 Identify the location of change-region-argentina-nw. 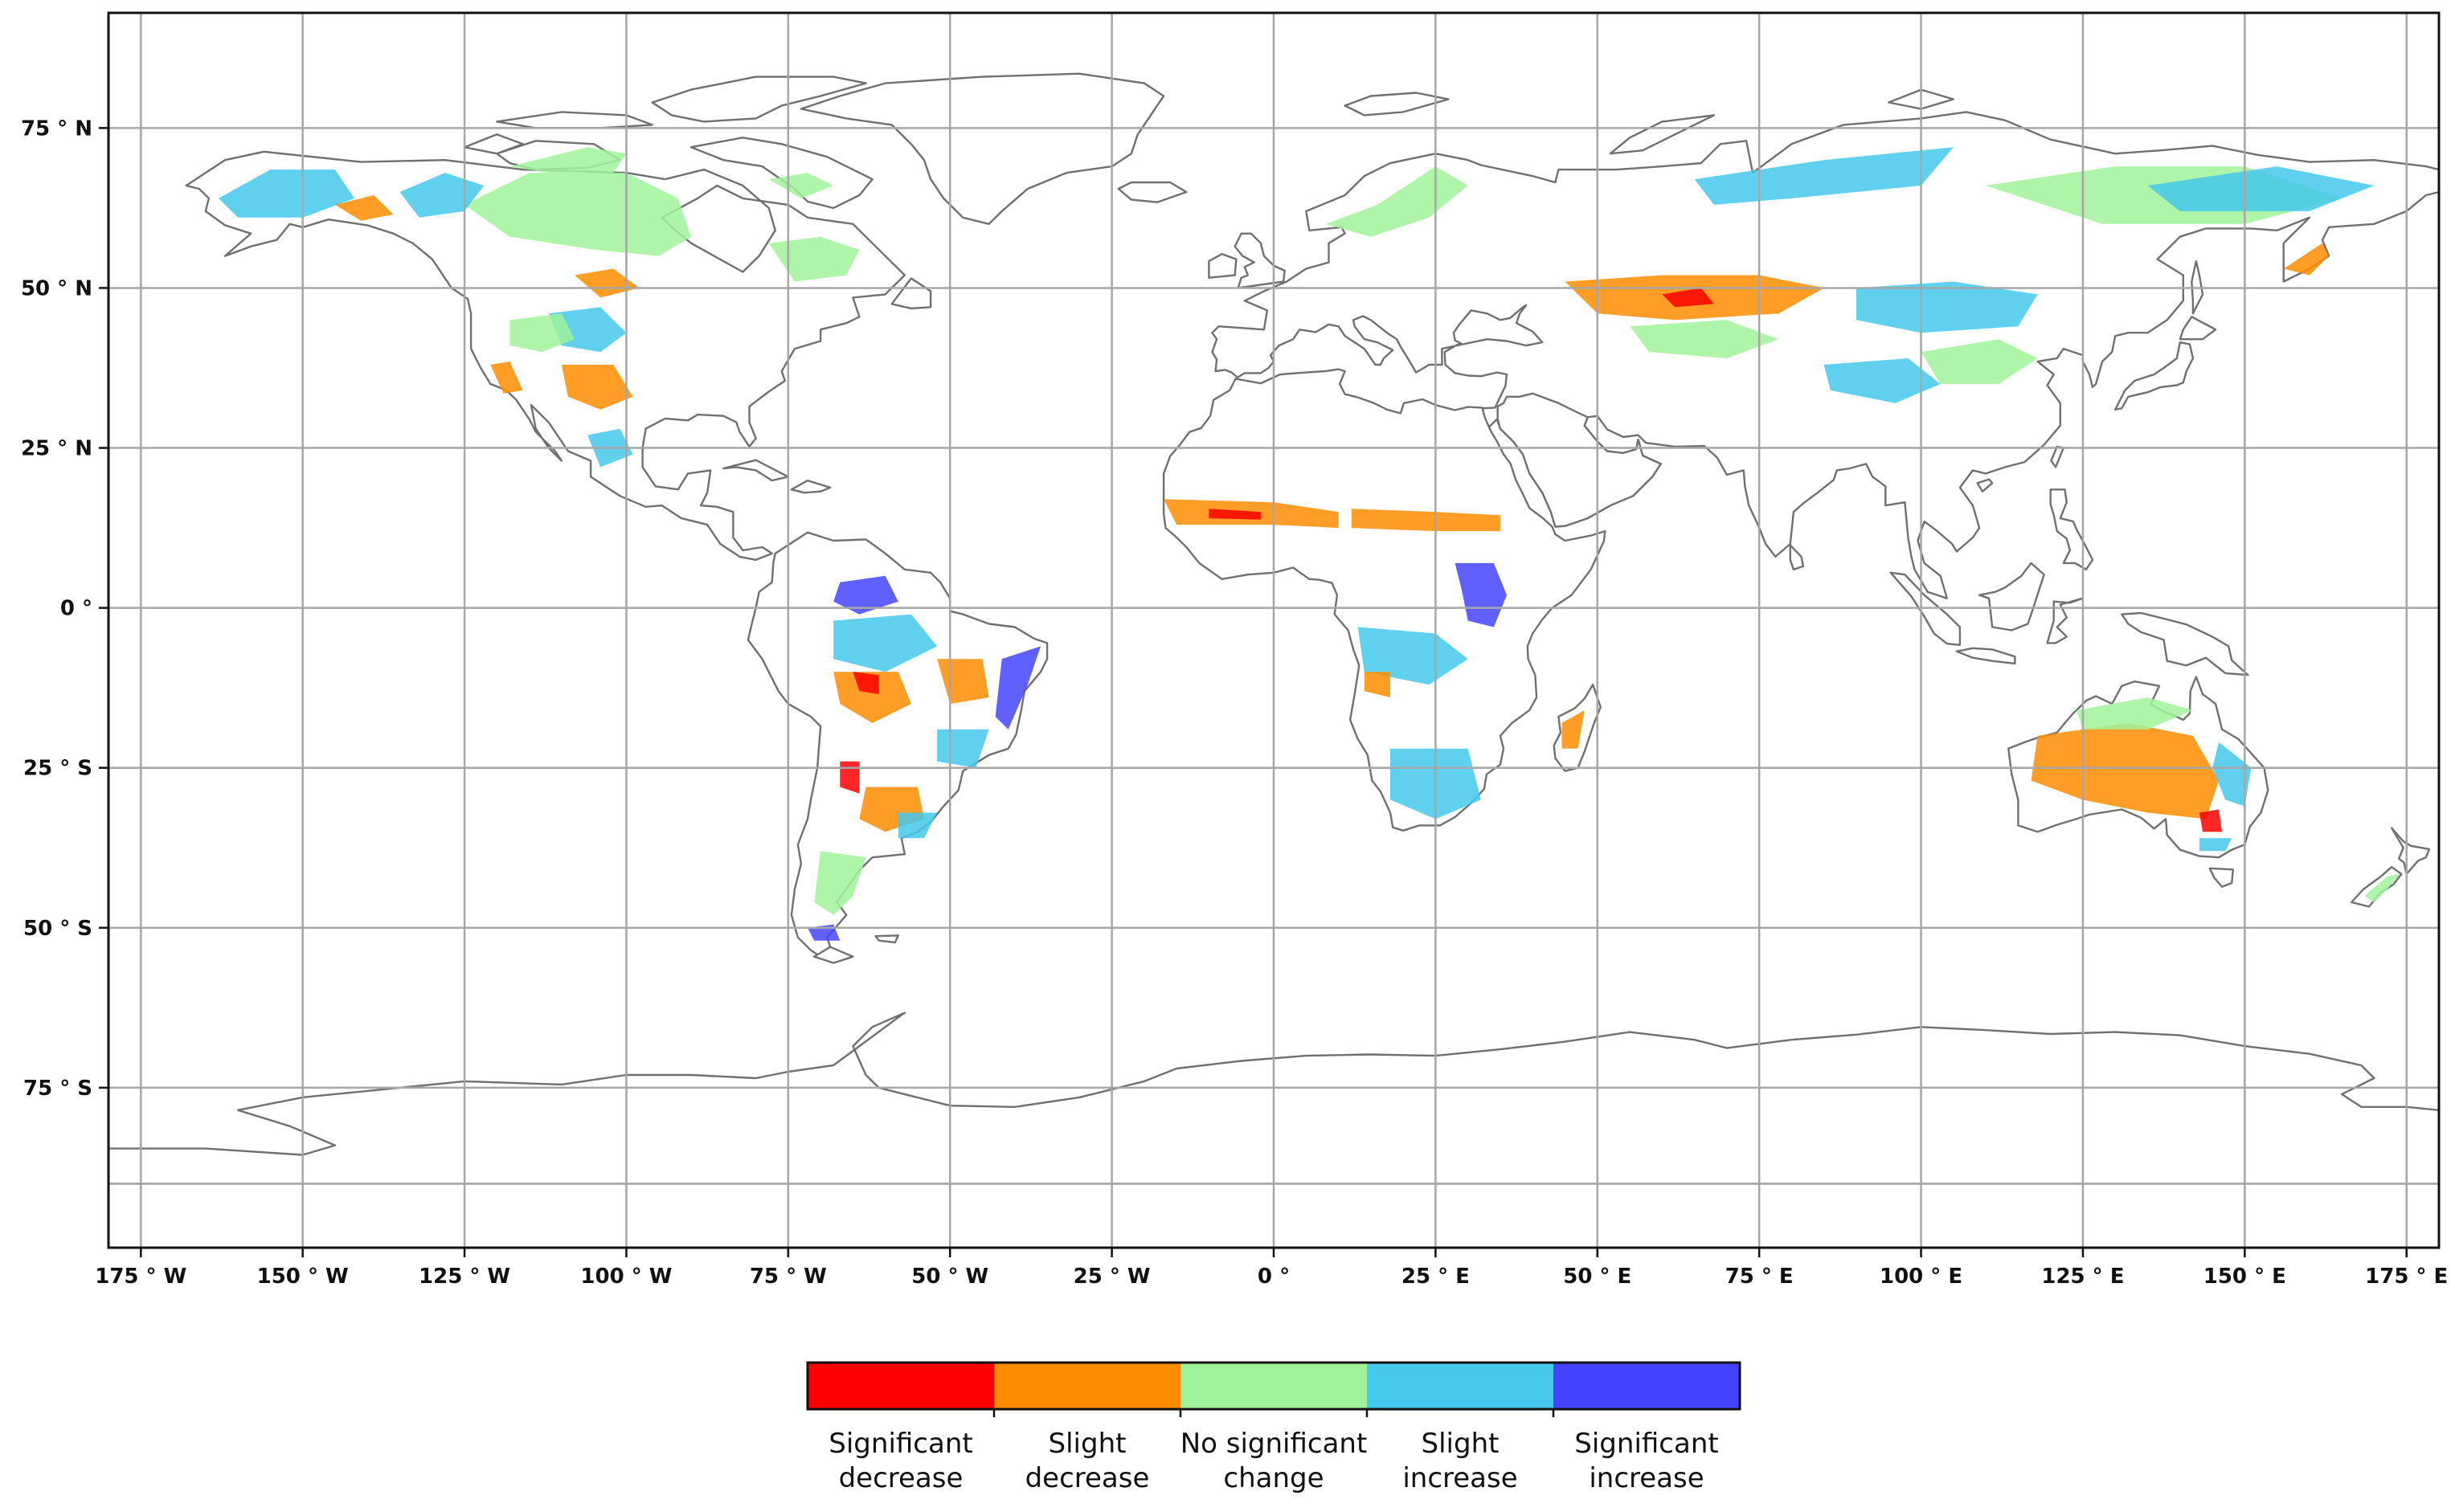
(850, 777).